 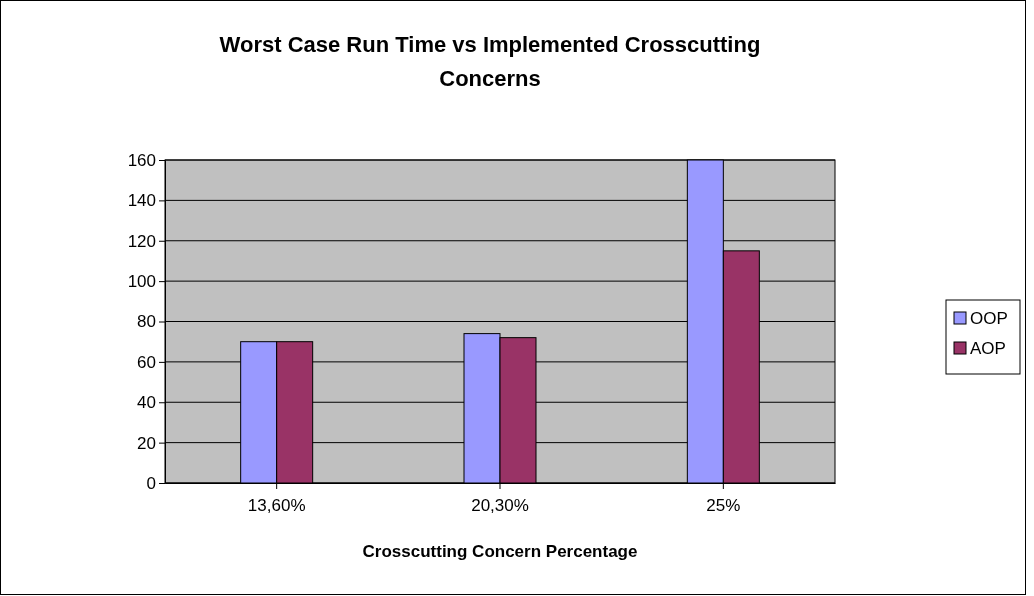 I want to click on y-tick-label: 20, so click(x=146, y=443).